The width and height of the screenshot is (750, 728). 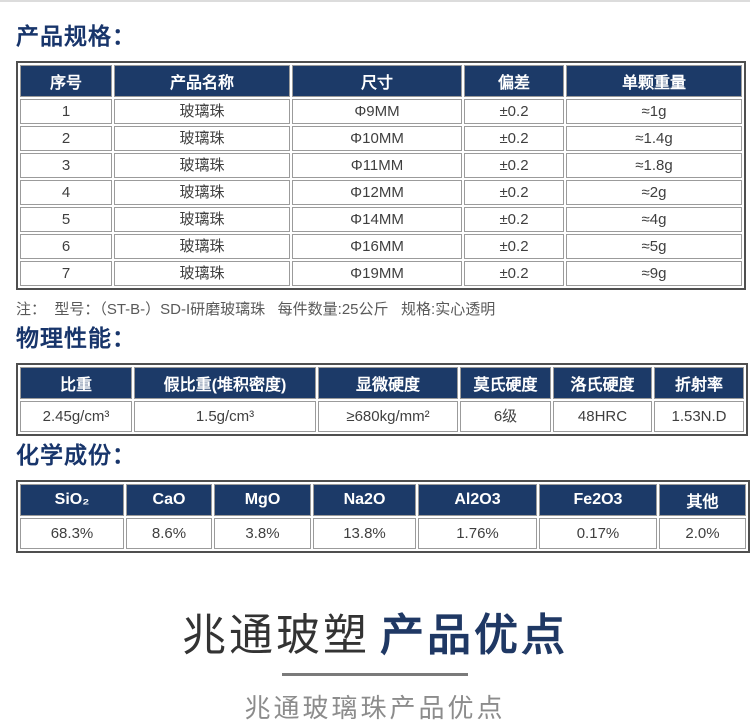 I want to click on column-header: 假比重(堆积密度), so click(x=225, y=383).